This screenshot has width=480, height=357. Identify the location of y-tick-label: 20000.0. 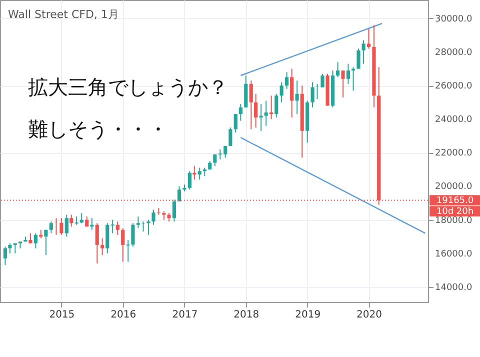
(453, 187).